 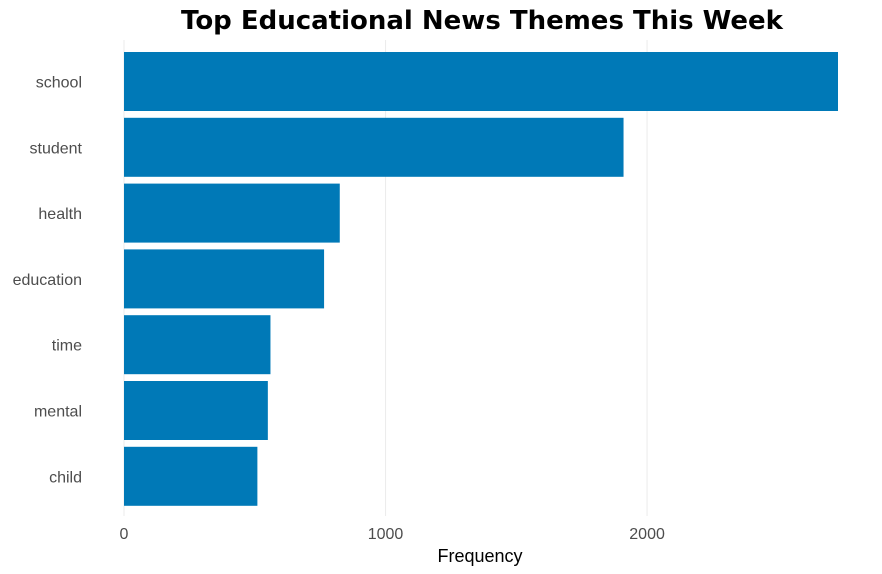 I want to click on category-label-education: education, so click(x=47, y=280).